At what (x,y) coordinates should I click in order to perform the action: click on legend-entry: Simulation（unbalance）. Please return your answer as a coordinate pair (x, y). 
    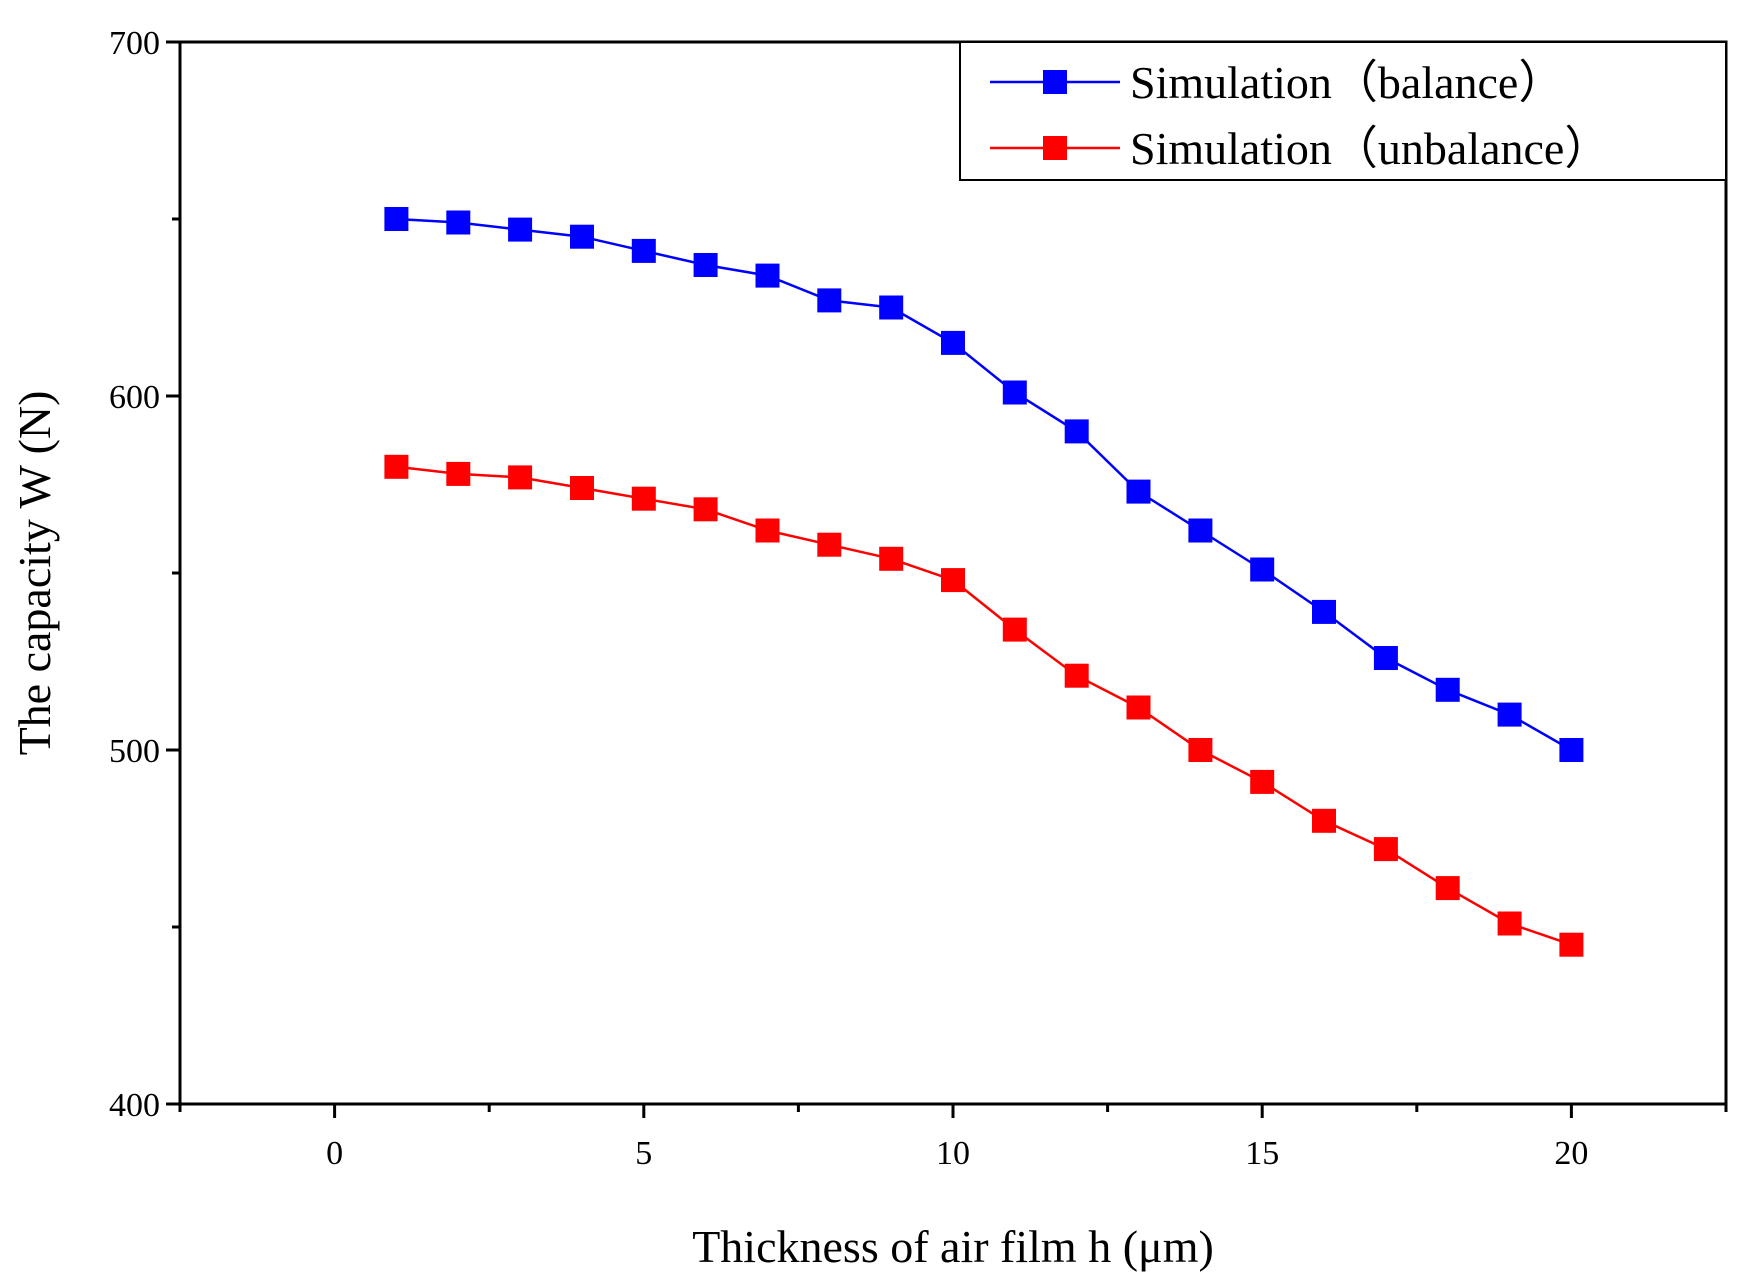
    Looking at the image, I should click on (1300, 148).